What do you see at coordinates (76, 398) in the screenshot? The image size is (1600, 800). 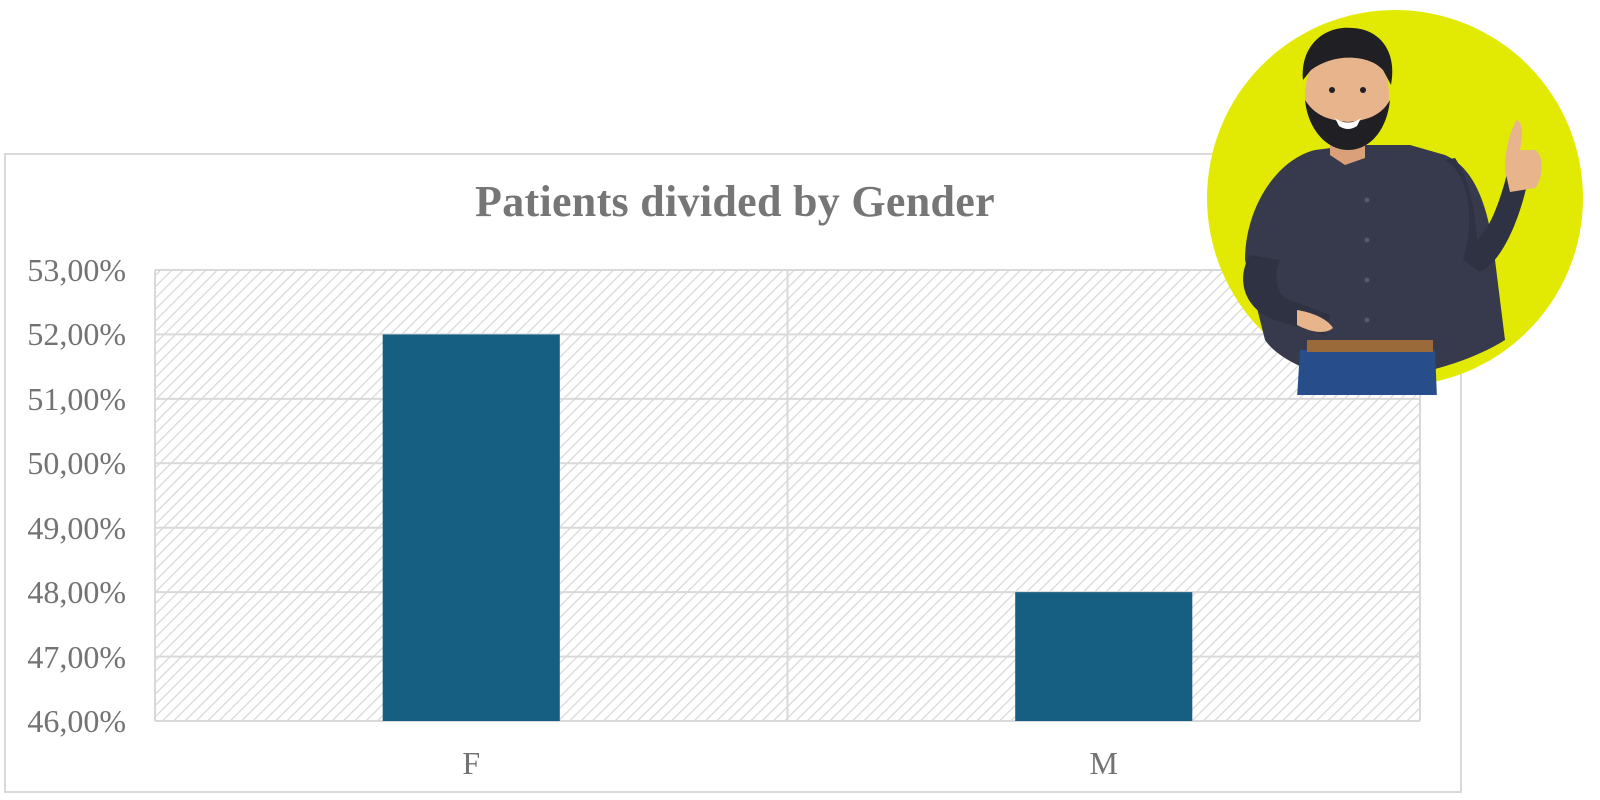 I see `y-tick-label: 51,00%` at bounding box center [76, 398].